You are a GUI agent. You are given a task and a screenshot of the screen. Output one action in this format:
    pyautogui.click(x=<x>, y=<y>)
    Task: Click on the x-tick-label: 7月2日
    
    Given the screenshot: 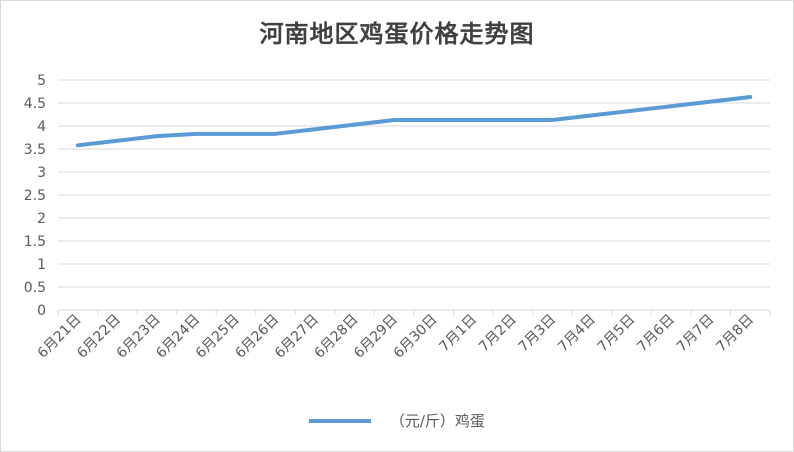 What is the action you would take?
    pyautogui.click(x=498, y=334)
    